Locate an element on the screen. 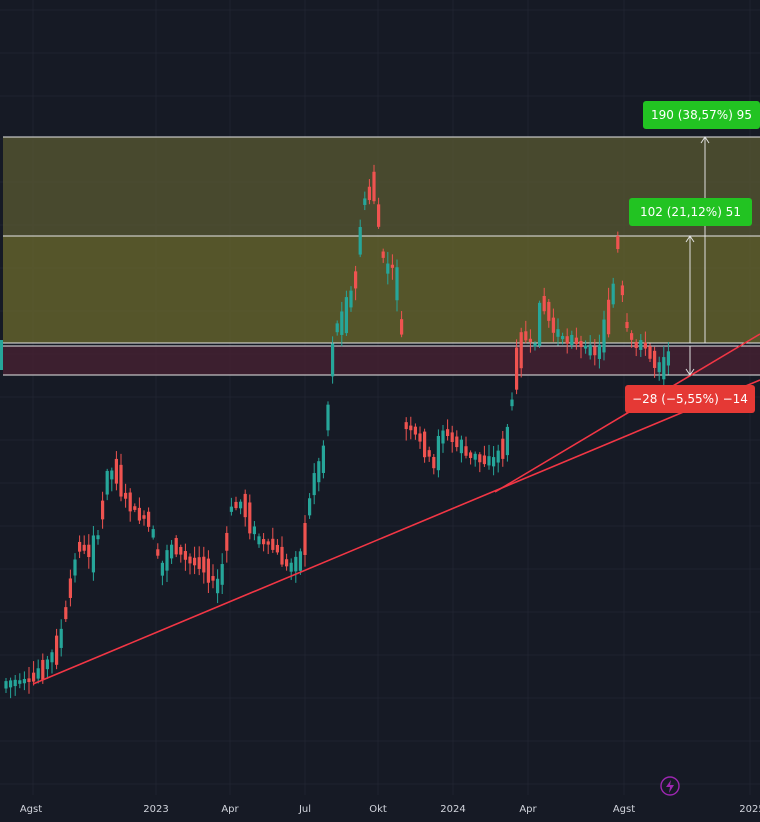  x-tick-label-8: 2025 is located at coordinates (749, 809).